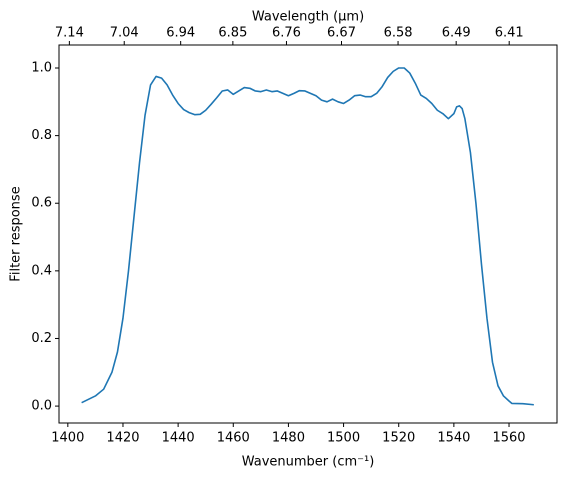 This screenshot has width=570, height=480. Describe the element at coordinates (41, 203) in the screenshot. I see `y-tick-label: 0.6` at that location.